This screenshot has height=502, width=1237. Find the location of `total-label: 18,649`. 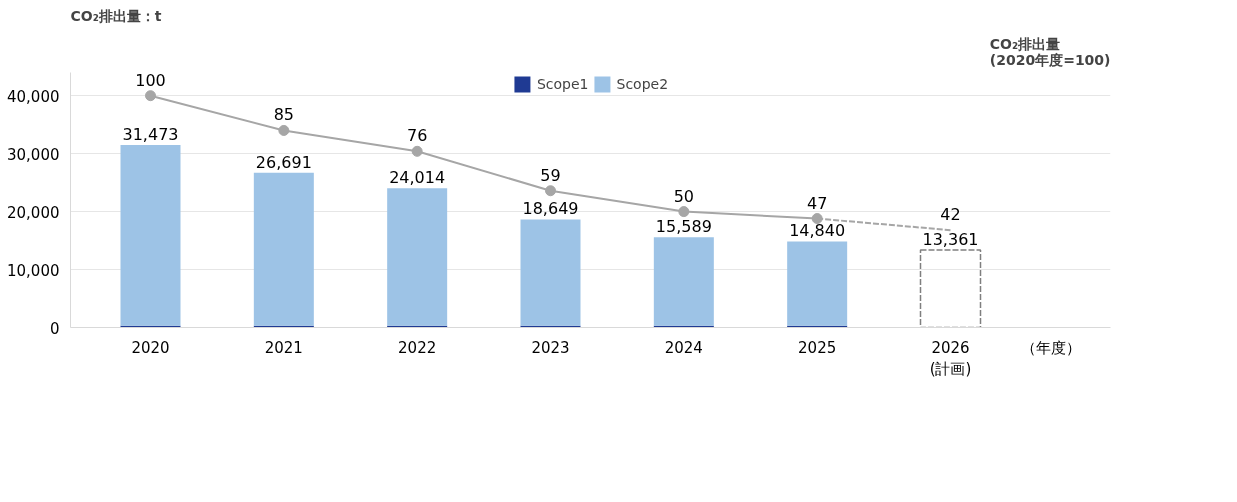

total-label: 18,649 is located at coordinates (550, 209).